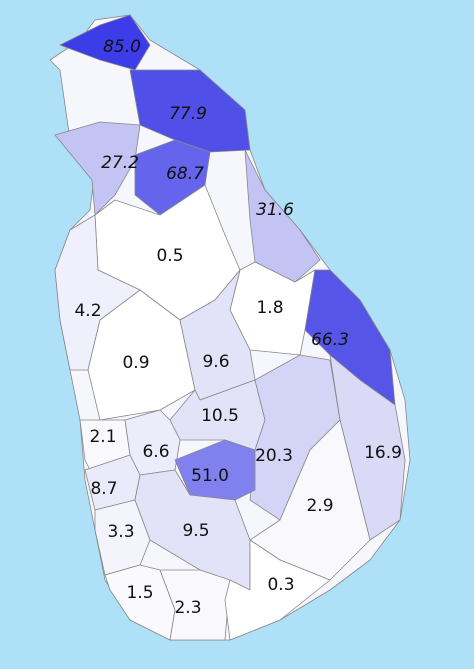 Image resolution: width=474 pixels, height=669 pixels. I want to click on district-value: 9.6, so click(215, 362).